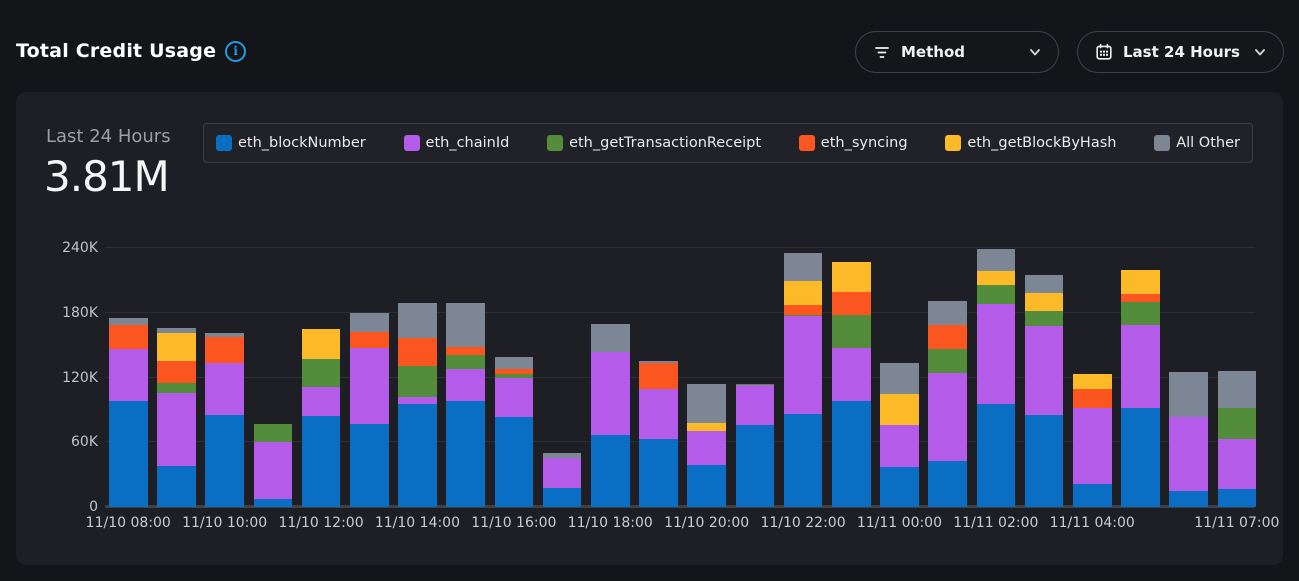  Describe the element at coordinates (108, 136) in the screenshot. I see `stat-label: Last 24 Hours` at that location.